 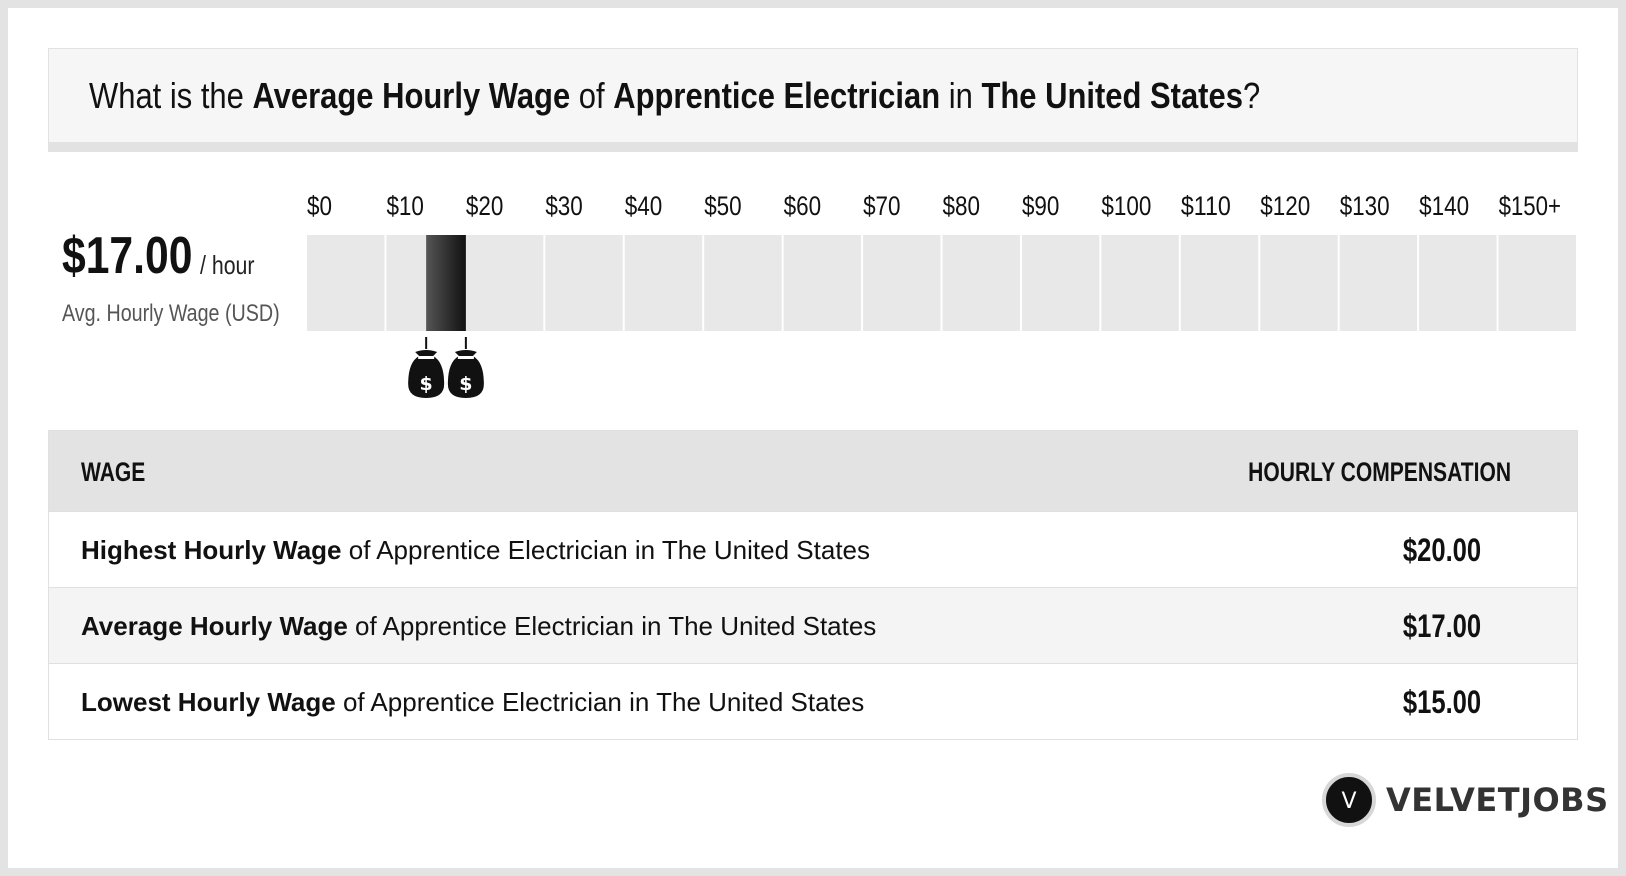 What do you see at coordinates (803, 206) in the screenshot?
I see `x-tick-label: $60` at bounding box center [803, 206].